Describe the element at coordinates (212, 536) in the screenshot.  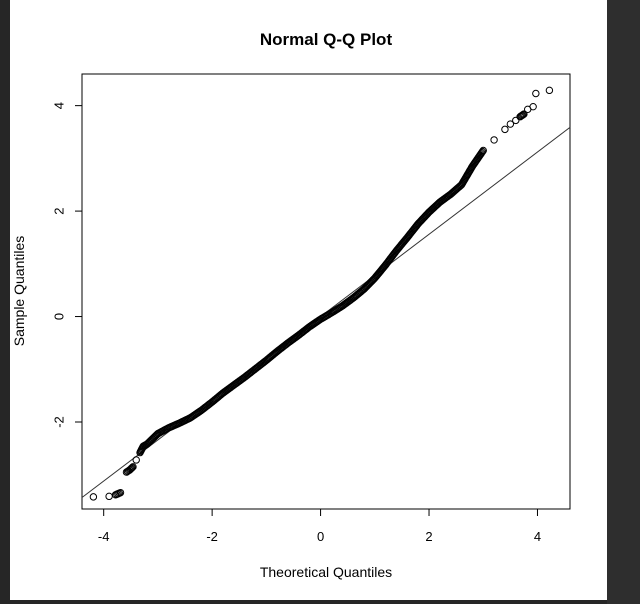
I see `x-tick-label: -2` at that location.